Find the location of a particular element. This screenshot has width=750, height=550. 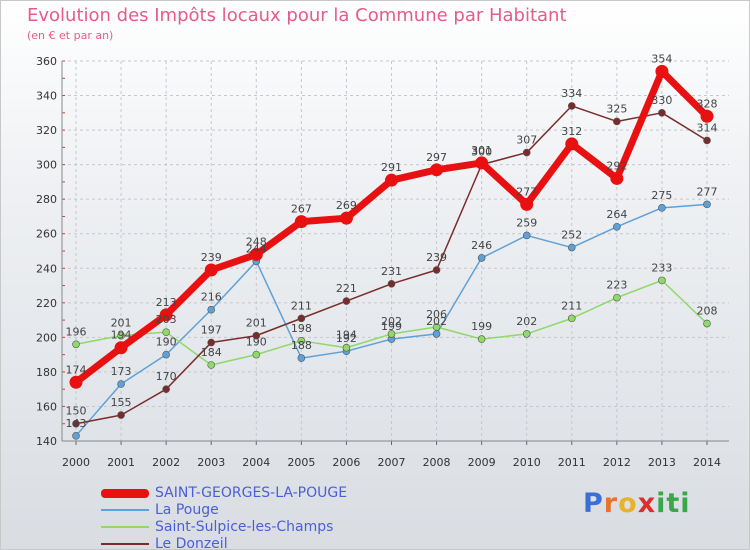

logo-letter: t is located at coordinates (673, 503).